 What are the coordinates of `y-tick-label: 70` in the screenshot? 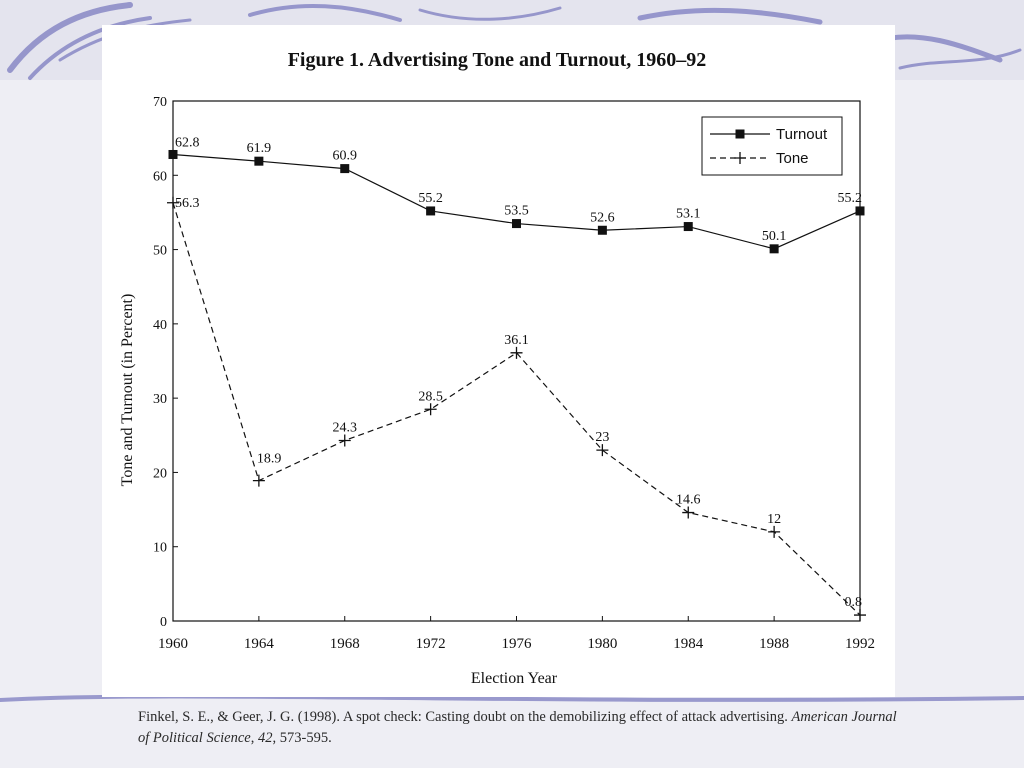 It's located at (160, 102).